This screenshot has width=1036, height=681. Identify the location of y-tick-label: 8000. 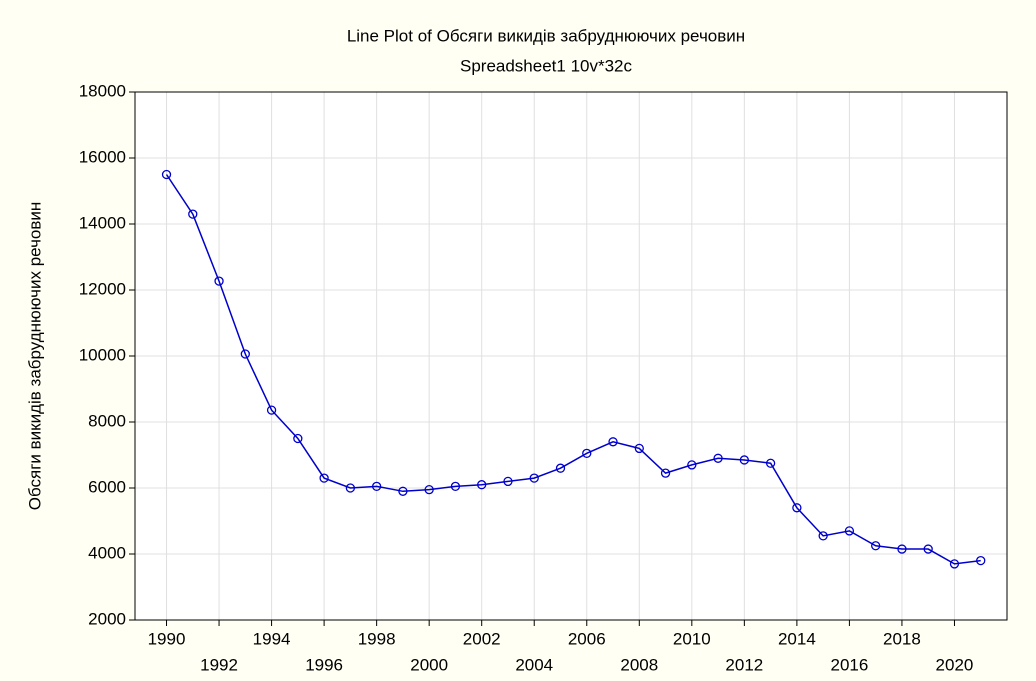
(107, 420).